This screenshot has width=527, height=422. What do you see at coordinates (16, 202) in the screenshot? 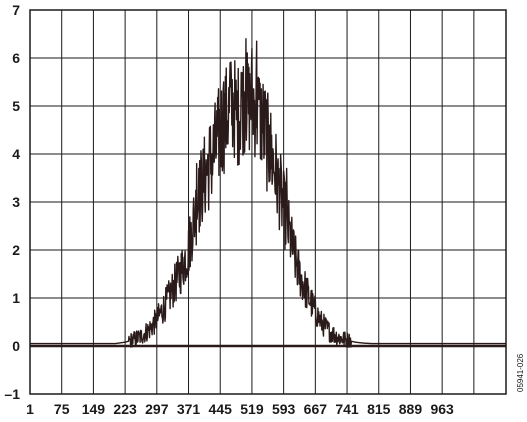
I see `y-tick-label: 3` at bounding box center [16, 202].